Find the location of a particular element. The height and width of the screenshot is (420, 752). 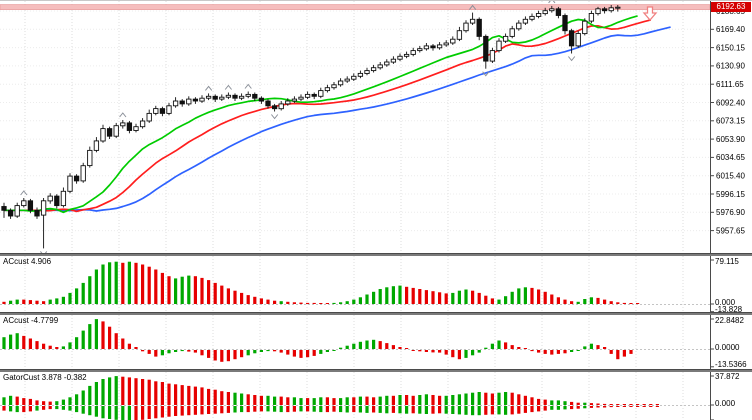

indicator-label-ac2: ACcust -4.7799 is located at coordinates (31, 320).